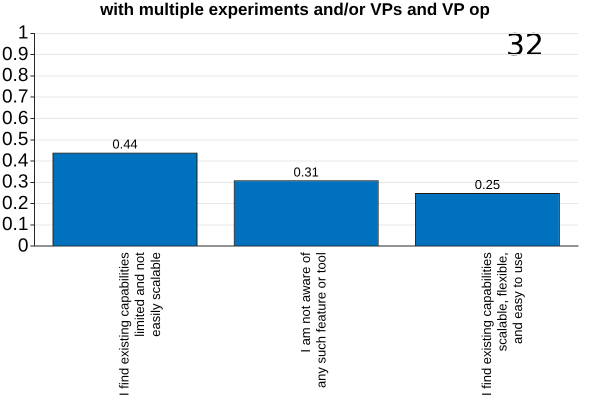  Describe the element at coordinates (502, 324) in the screenshot. I see `x-tick-label: I find existing capabilities scalable, flexible, and easy to use` at that location.